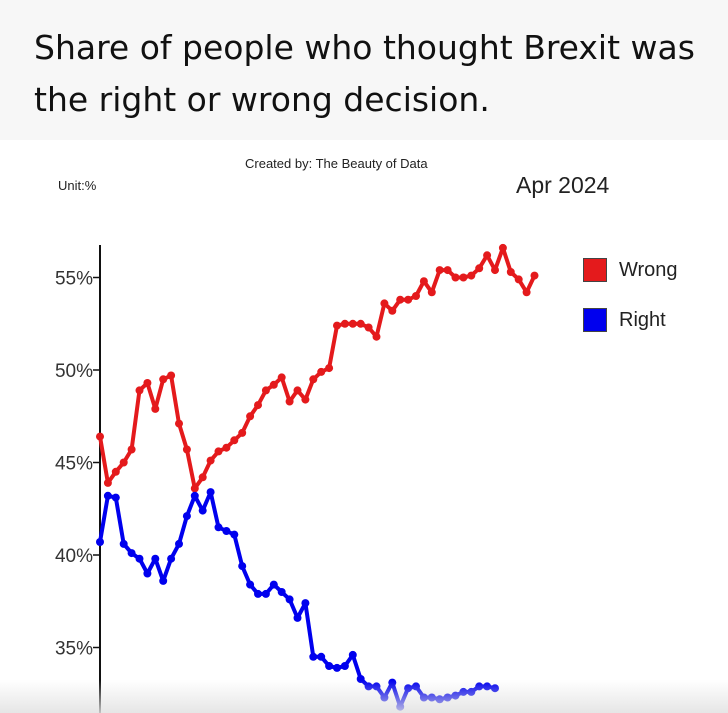 This screenshot has height=713, width=728. Describe the element at coordinates (74, 649) in the screenshot. I see `y-tick-label-35: 35%` at that location.